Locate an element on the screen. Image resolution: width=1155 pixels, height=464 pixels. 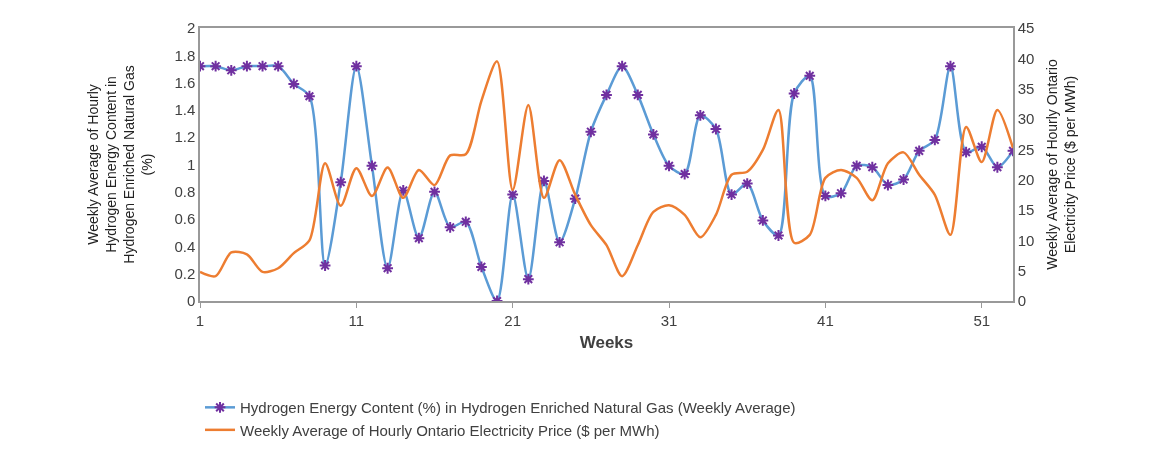
y2-tick-label: 35 is located at coordinates (1026, 88).